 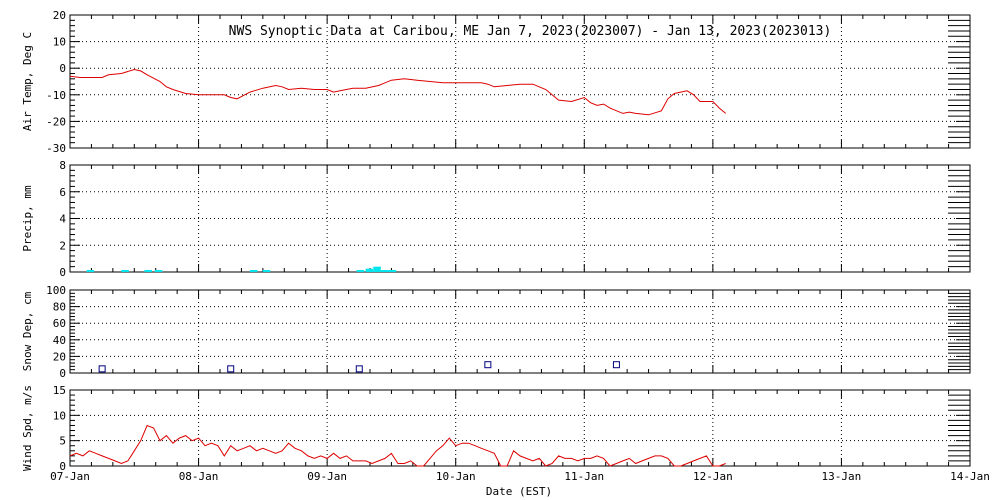 I want to click on x-tick-label: 14-Jan, so click(x=970, y=476).